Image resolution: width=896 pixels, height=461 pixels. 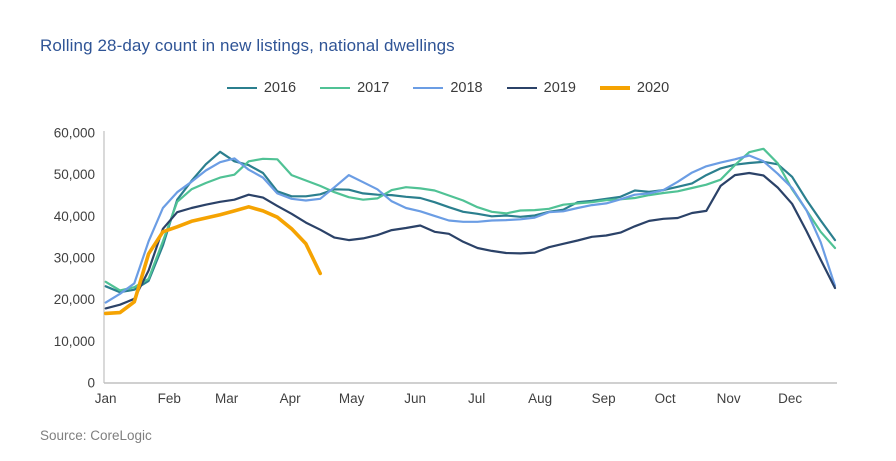 What do you see at coordinates (653, 88) in the screenshot?
I see `legend-label: 2020` at bounding box center [653, 88].